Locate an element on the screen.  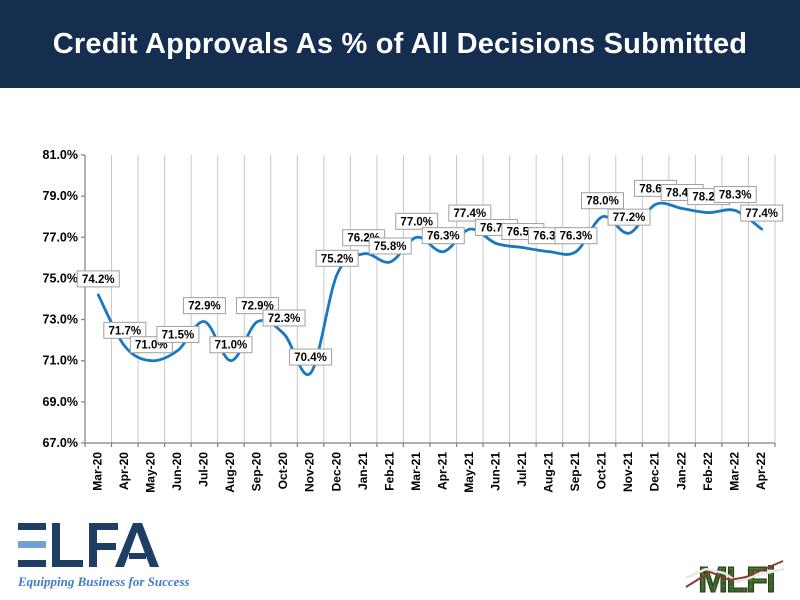
data-point-label: 78.0% is located at coordinates (602, 202).